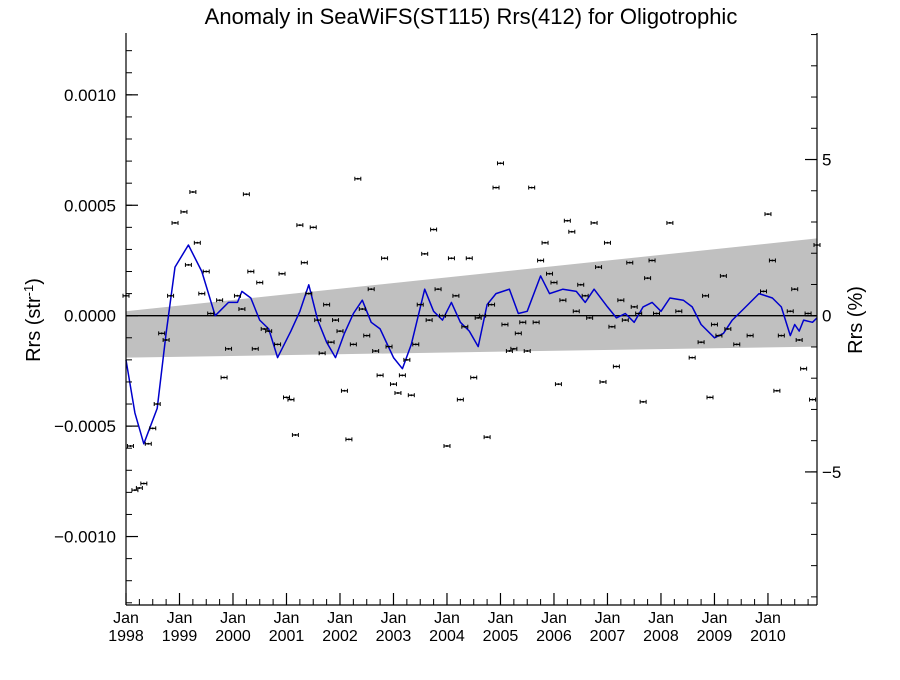 The height and width of the screenshot is (680, 900). I want to click on y2-axis-label: Rrs (%), so click(856, 320).